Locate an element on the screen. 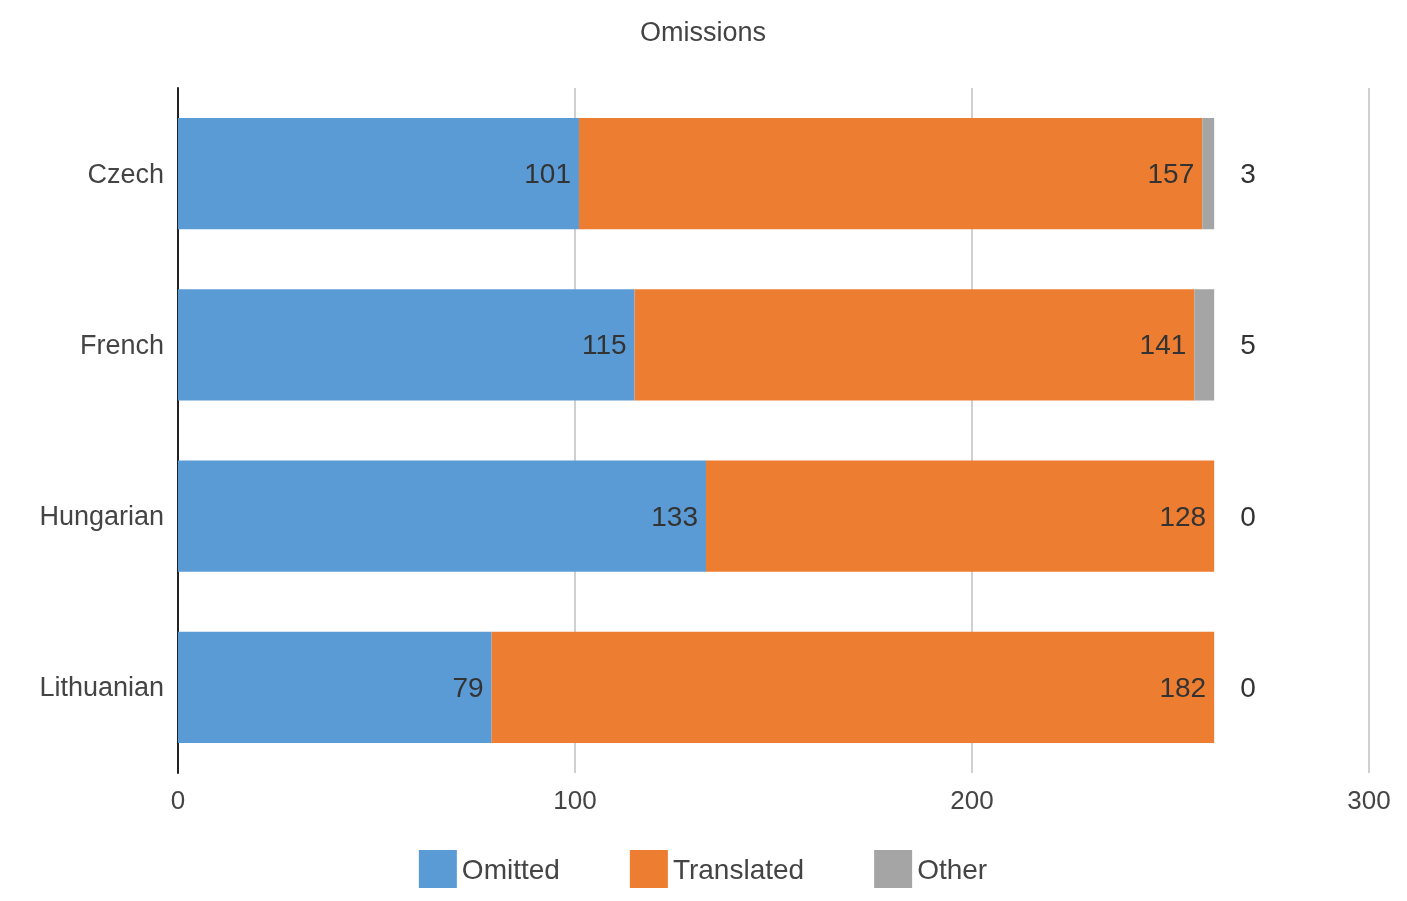  y-tick-label: French is located at coordinates (121, 344).